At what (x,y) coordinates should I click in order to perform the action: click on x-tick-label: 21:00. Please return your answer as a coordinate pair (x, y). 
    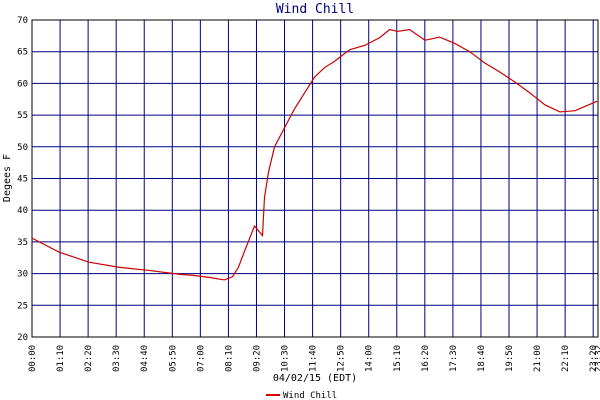
    Looking at the image, I should click on (538, 358).